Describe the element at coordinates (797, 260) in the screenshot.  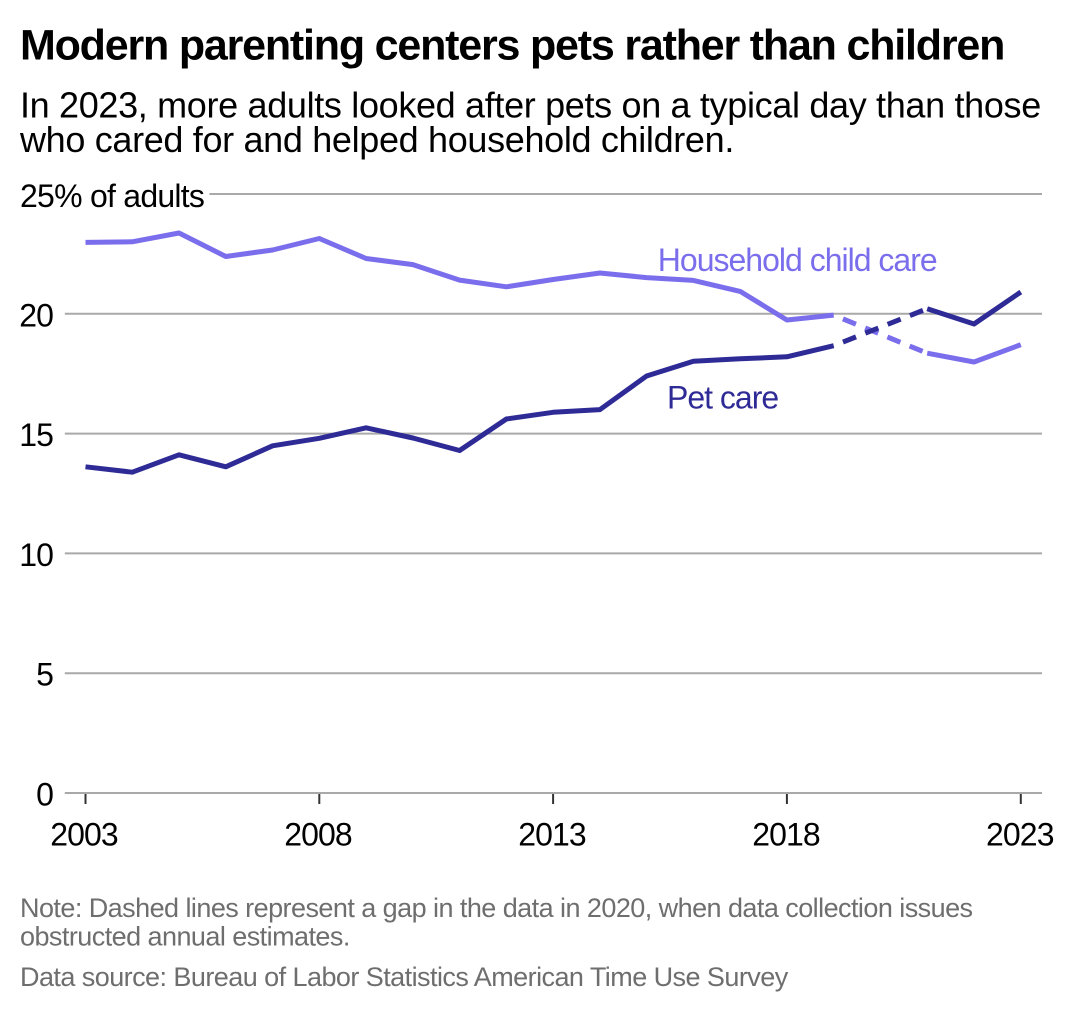
I see `svg-text: Household child care` at that location.